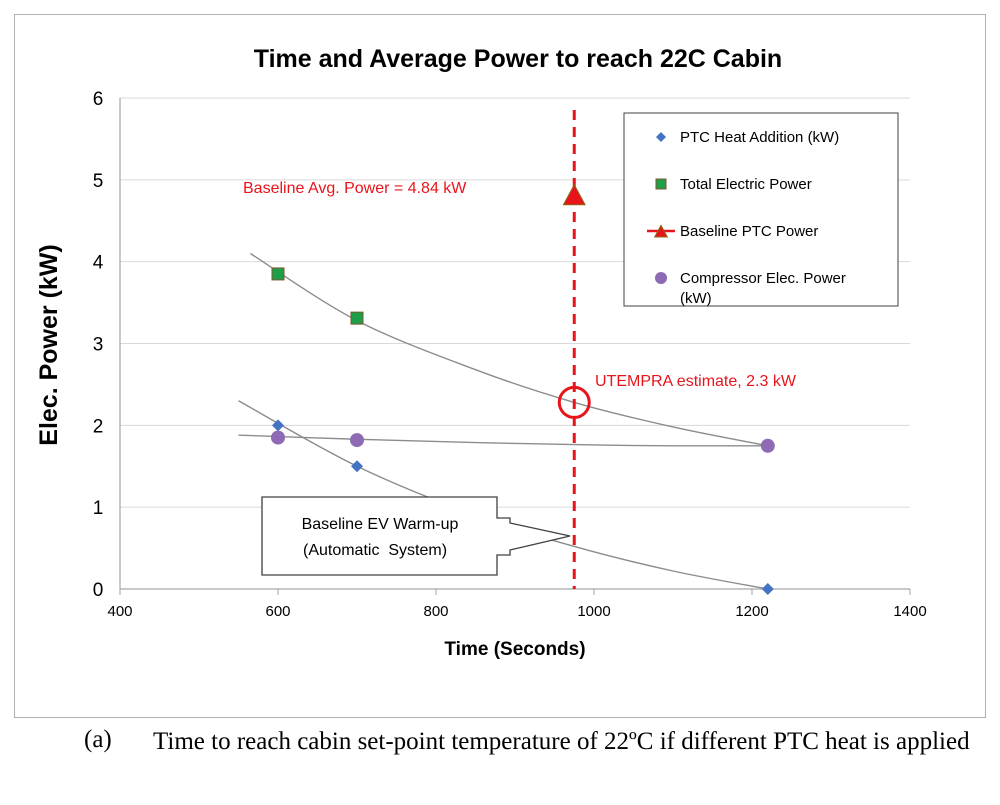 The height and width of the screenshot is (805, 1000). Describe the element at coordinates (98, 739) in the screenshot. I see `caption-label: (a)` at that location.